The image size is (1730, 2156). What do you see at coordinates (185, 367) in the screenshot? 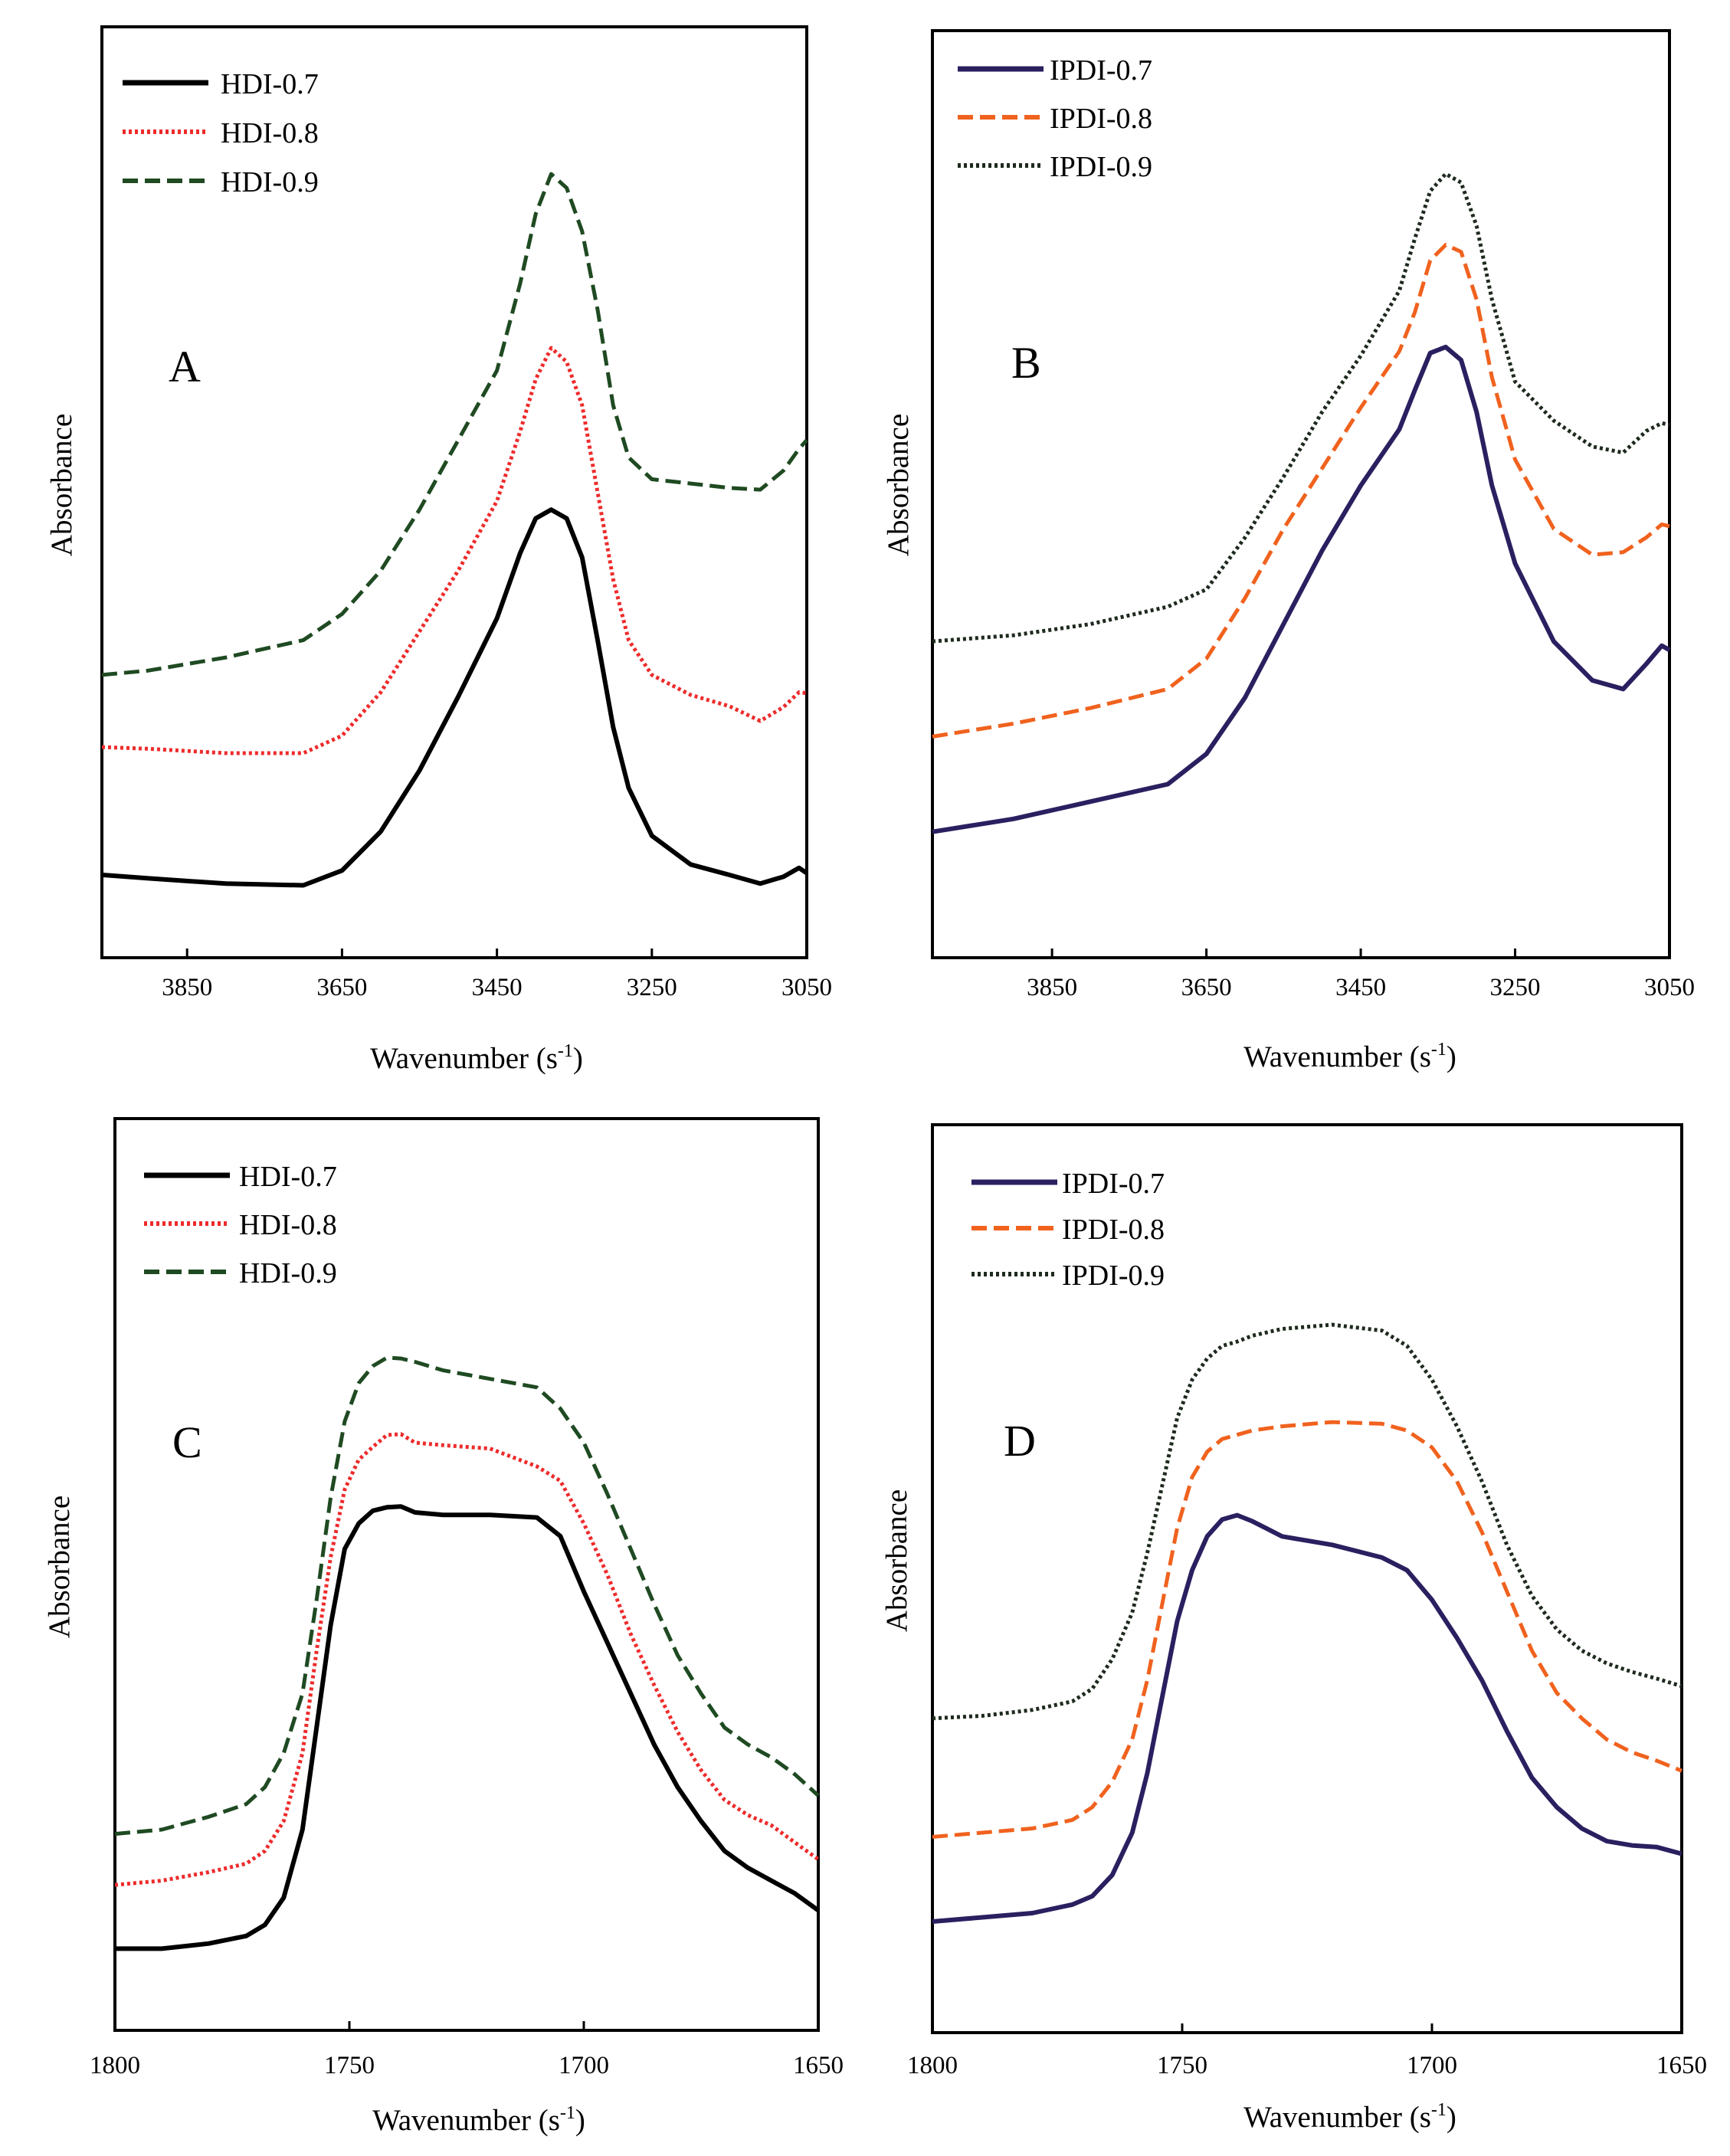
I see `panel-letter: A` at bounding box center [185, 367].